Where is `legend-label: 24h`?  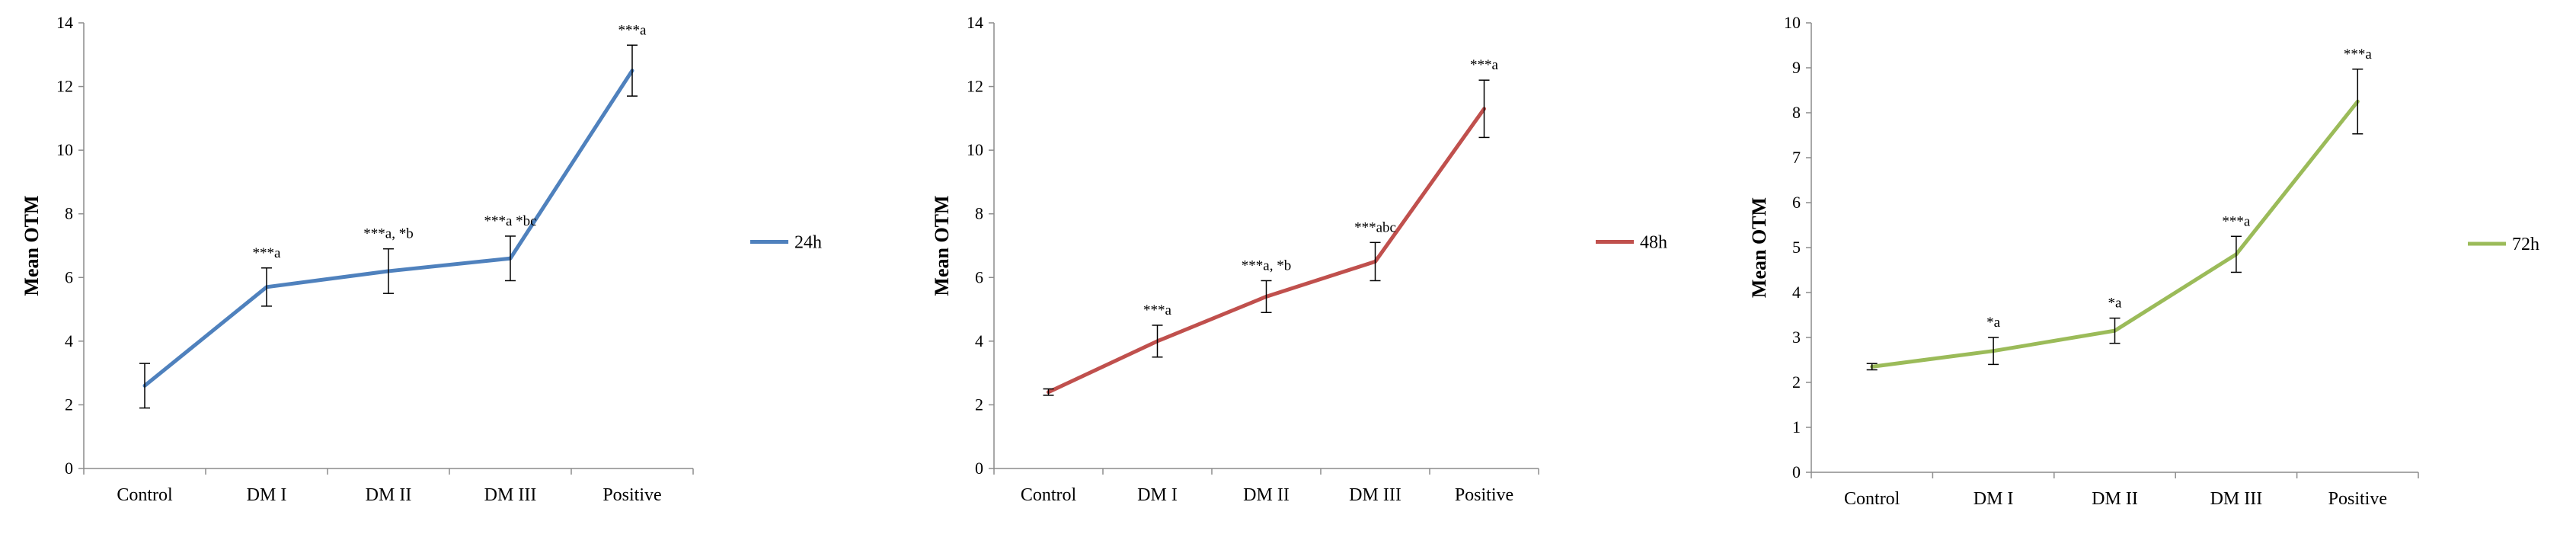
legend-label: 24h is located at coordinates (808, 243).